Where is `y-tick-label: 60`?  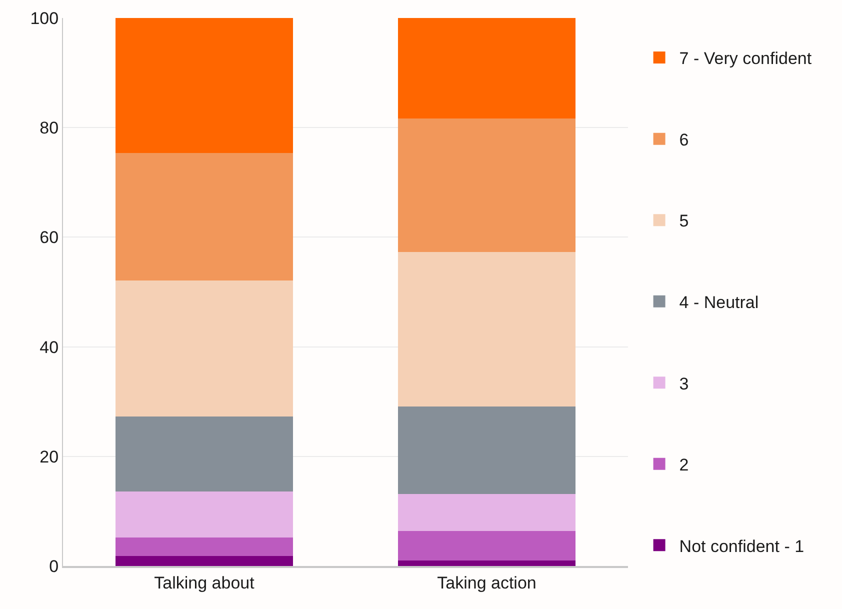 y-tick-label: 60 is located at coordinates (49, 238).